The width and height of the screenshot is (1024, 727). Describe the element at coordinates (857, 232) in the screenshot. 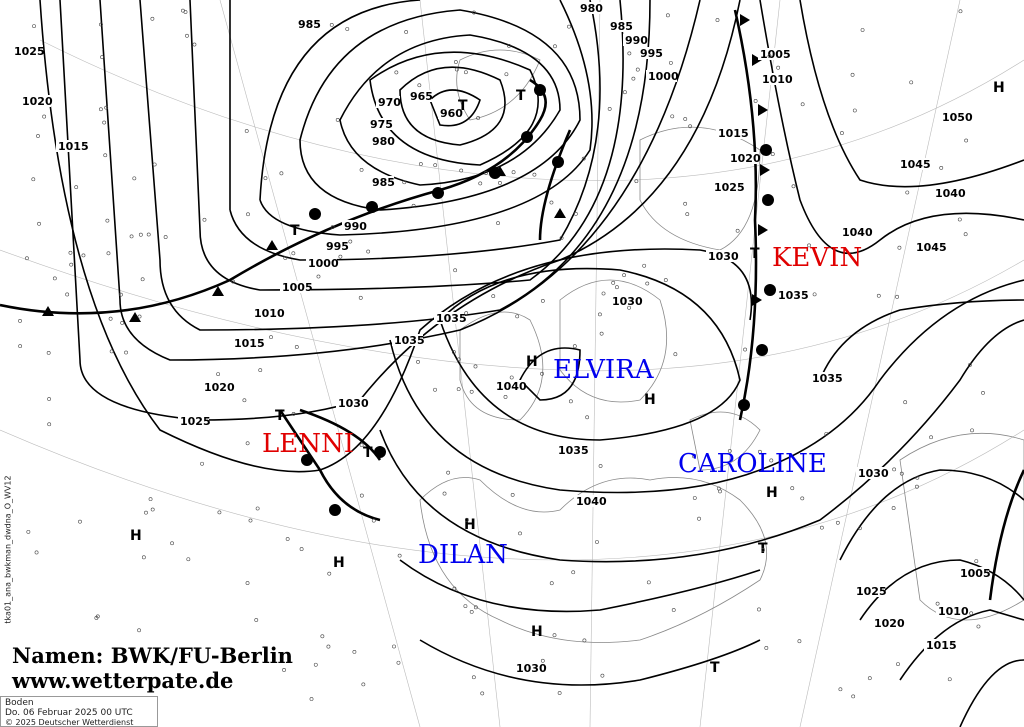

I see `isobar-label: 1040` at that location.